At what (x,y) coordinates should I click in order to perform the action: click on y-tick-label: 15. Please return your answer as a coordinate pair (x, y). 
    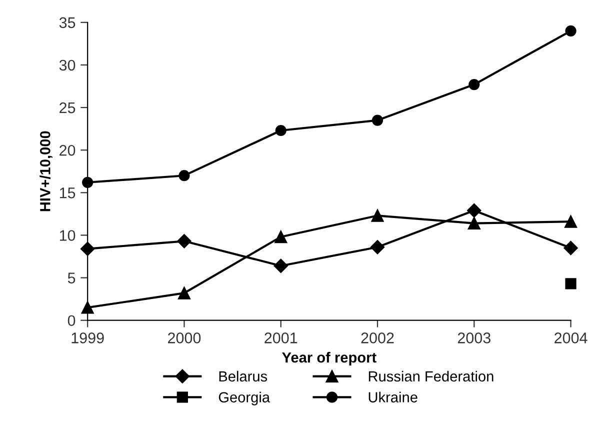
    Looking at the image, I should click on (68, 193).